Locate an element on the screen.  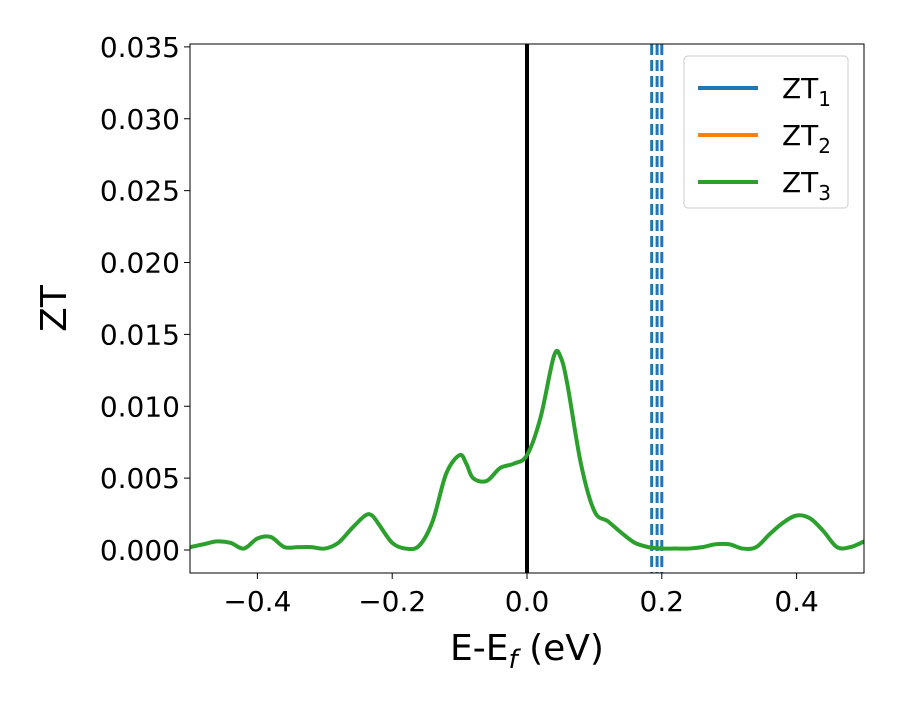
legend-label-1: ZT1 is located at coordinates (806, 91).